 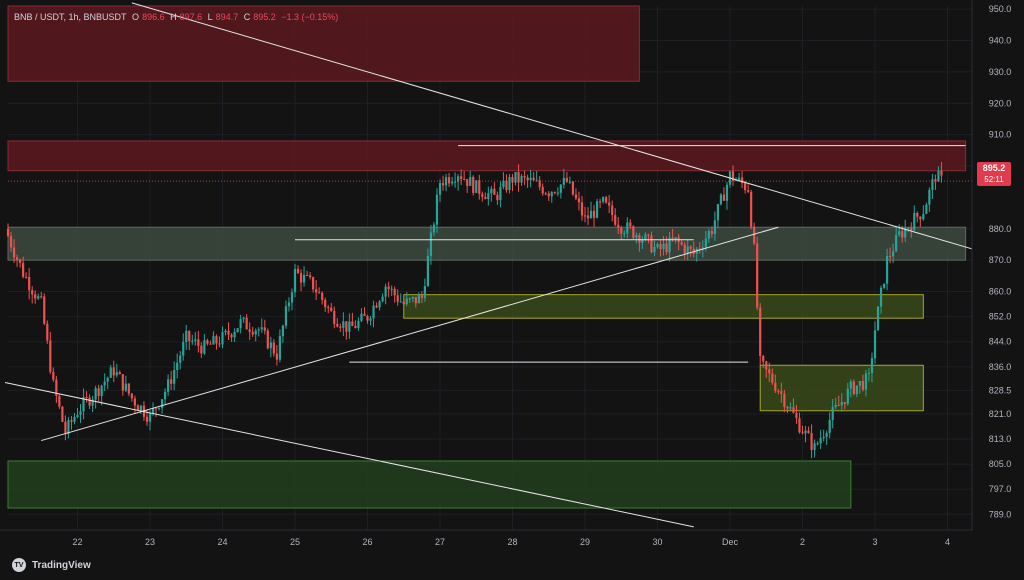 I want to click on brand-name: TradingView, so click(x=61, y=565).